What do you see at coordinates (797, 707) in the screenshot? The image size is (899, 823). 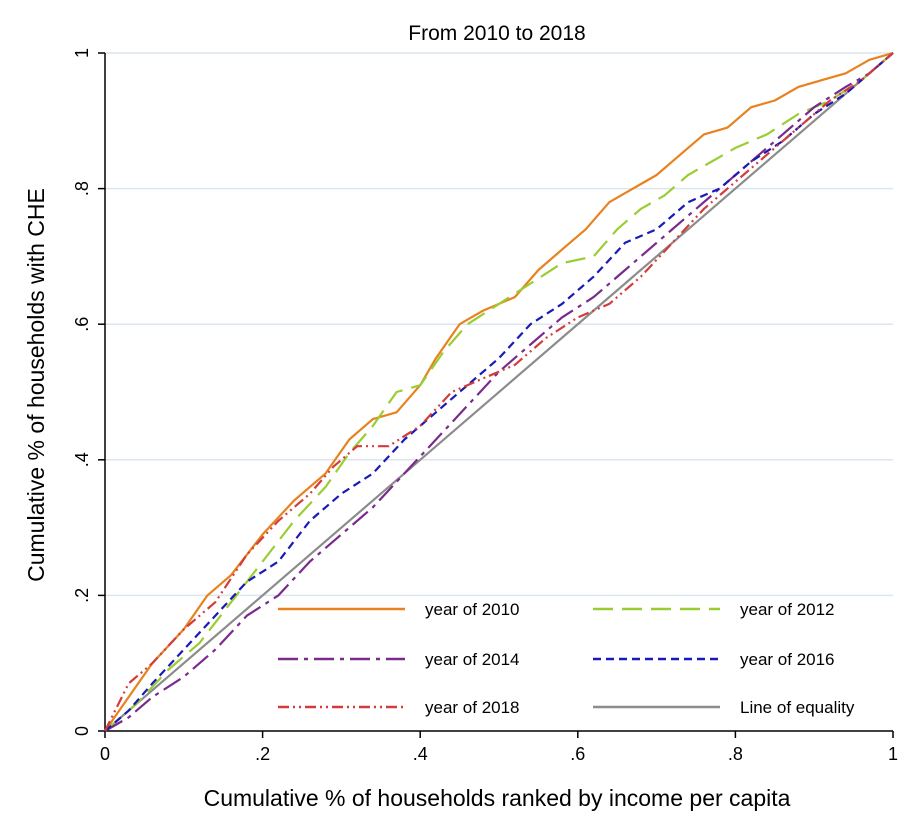 I see `legend-label-5: Line of equality` at bounding box center [797, 707].